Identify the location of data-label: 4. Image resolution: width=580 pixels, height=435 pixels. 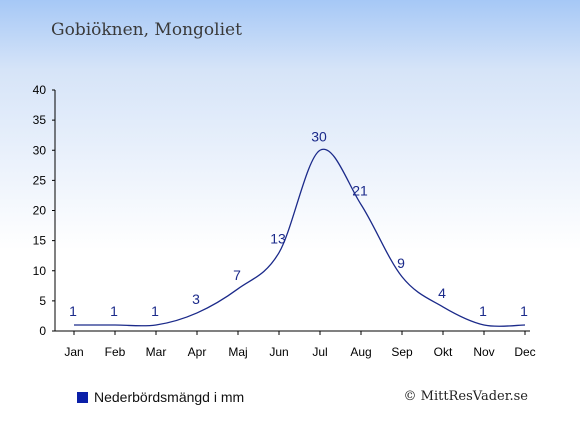
(442, 293).